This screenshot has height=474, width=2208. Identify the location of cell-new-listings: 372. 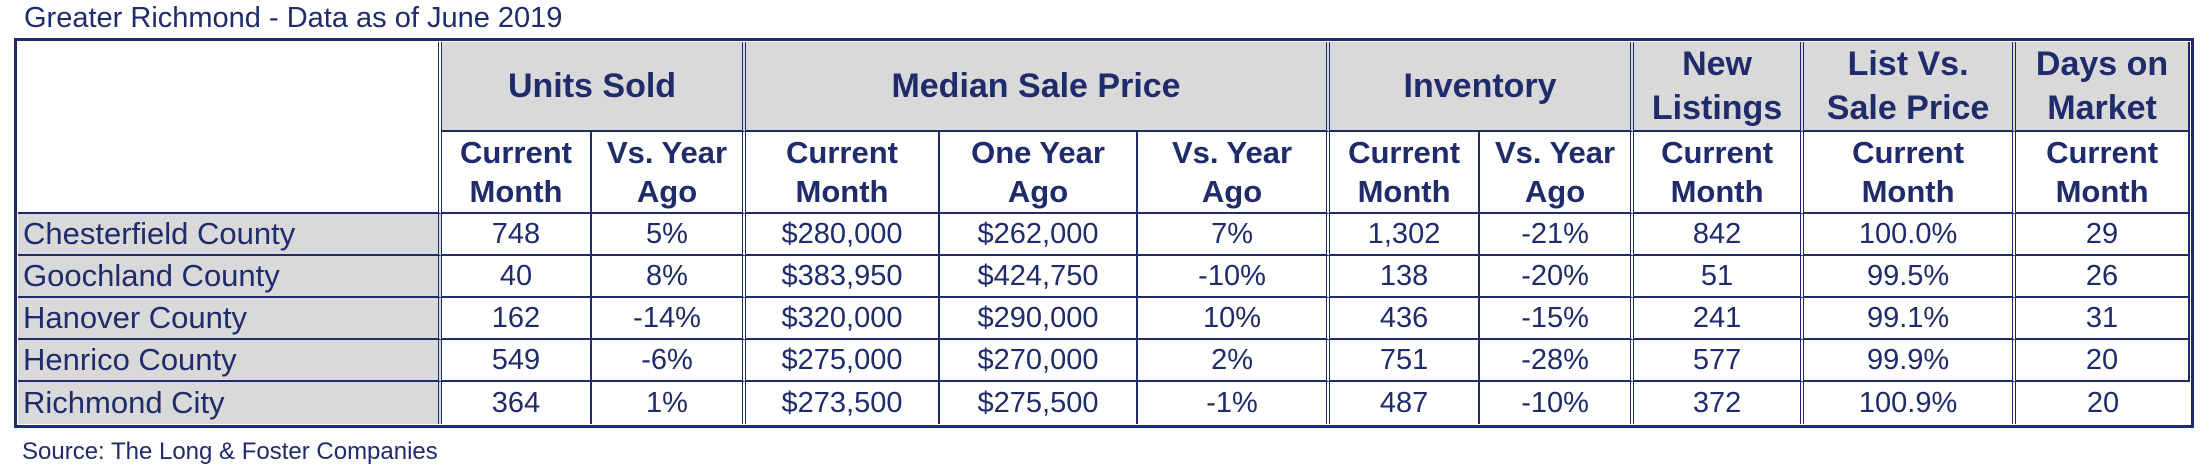
(1719, 403).